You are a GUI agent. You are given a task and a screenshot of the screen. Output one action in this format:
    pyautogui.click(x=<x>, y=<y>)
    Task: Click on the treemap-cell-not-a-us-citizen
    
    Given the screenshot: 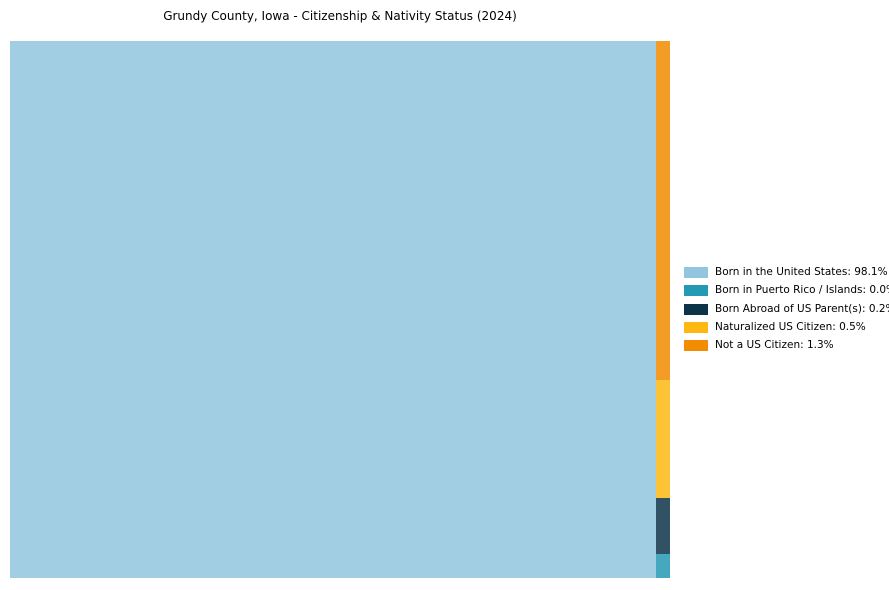 What is the action you would take?
    pyautogui.click(x=663, y=210)
    